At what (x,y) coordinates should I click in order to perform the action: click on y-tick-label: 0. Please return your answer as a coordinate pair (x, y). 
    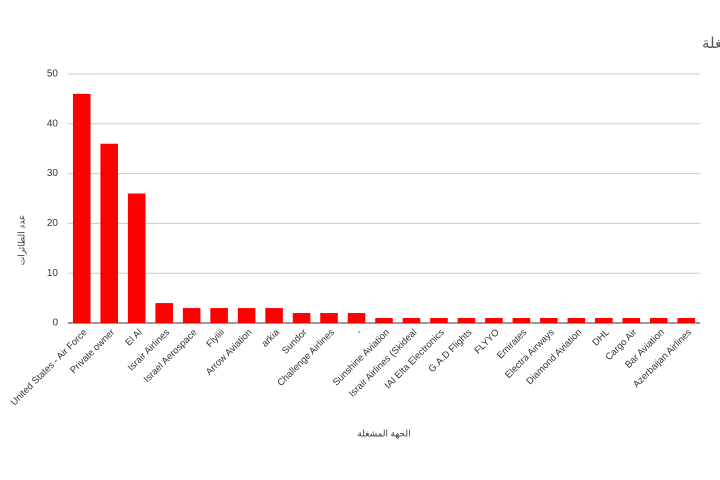
    Looking at the image, I should click on (55, 323).